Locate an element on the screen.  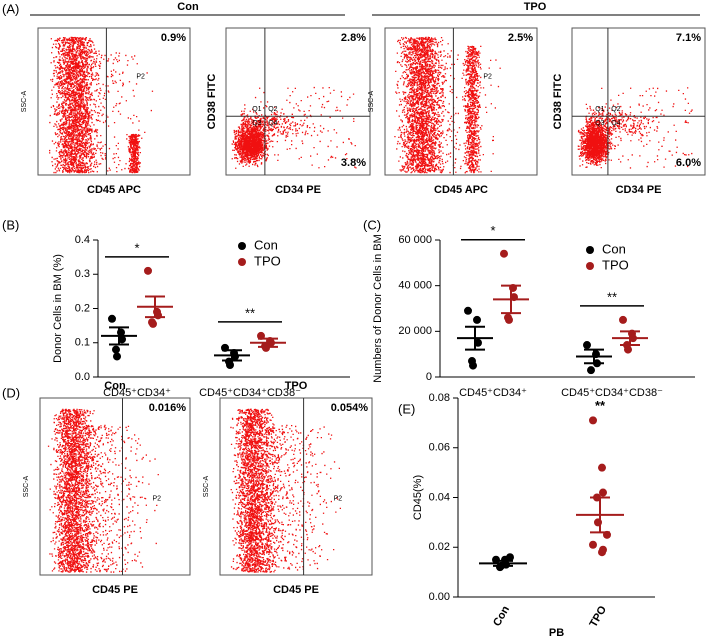
y-tick-label: 0.08 is located at coordinates (439, 398).